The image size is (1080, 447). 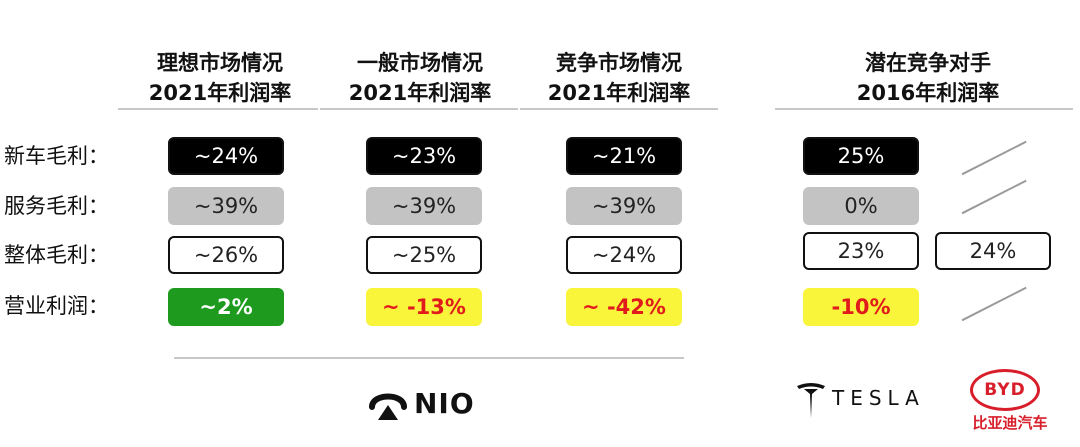 What do you see at coordinates (56, 206) in the screenshot?
I see `row-label-service-margin: 服务毛利：` at bounding box center [56, 206].